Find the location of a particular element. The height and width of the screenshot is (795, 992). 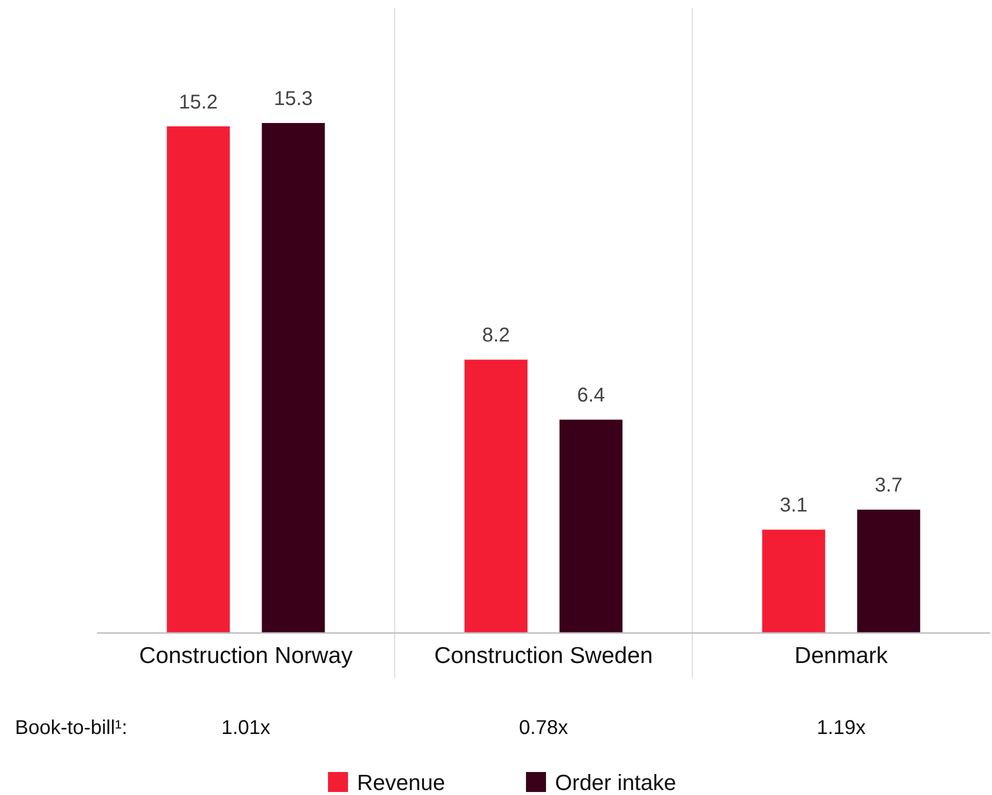

text: 1.19x is located at coordinates (841, 728).